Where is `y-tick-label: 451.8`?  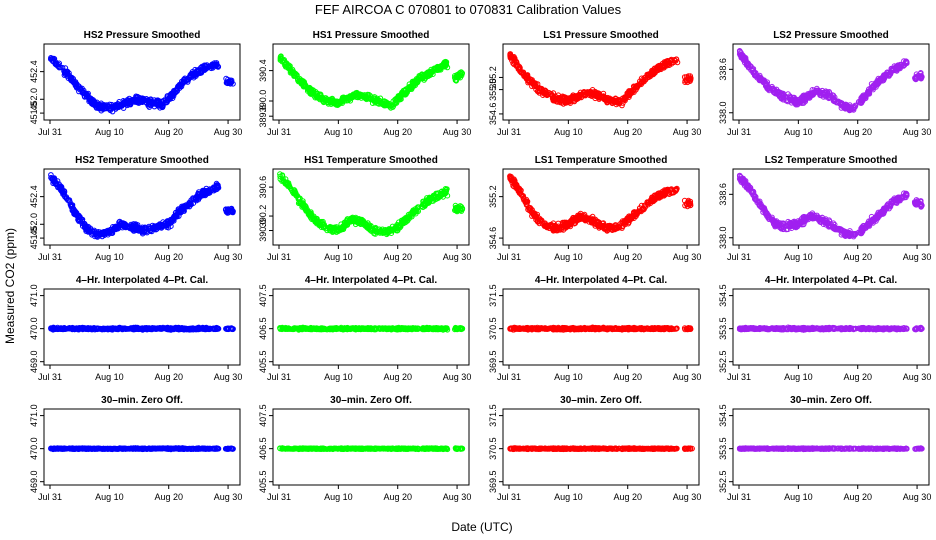
y-tick-label: 451.8 is located at coordinates (34, 113).